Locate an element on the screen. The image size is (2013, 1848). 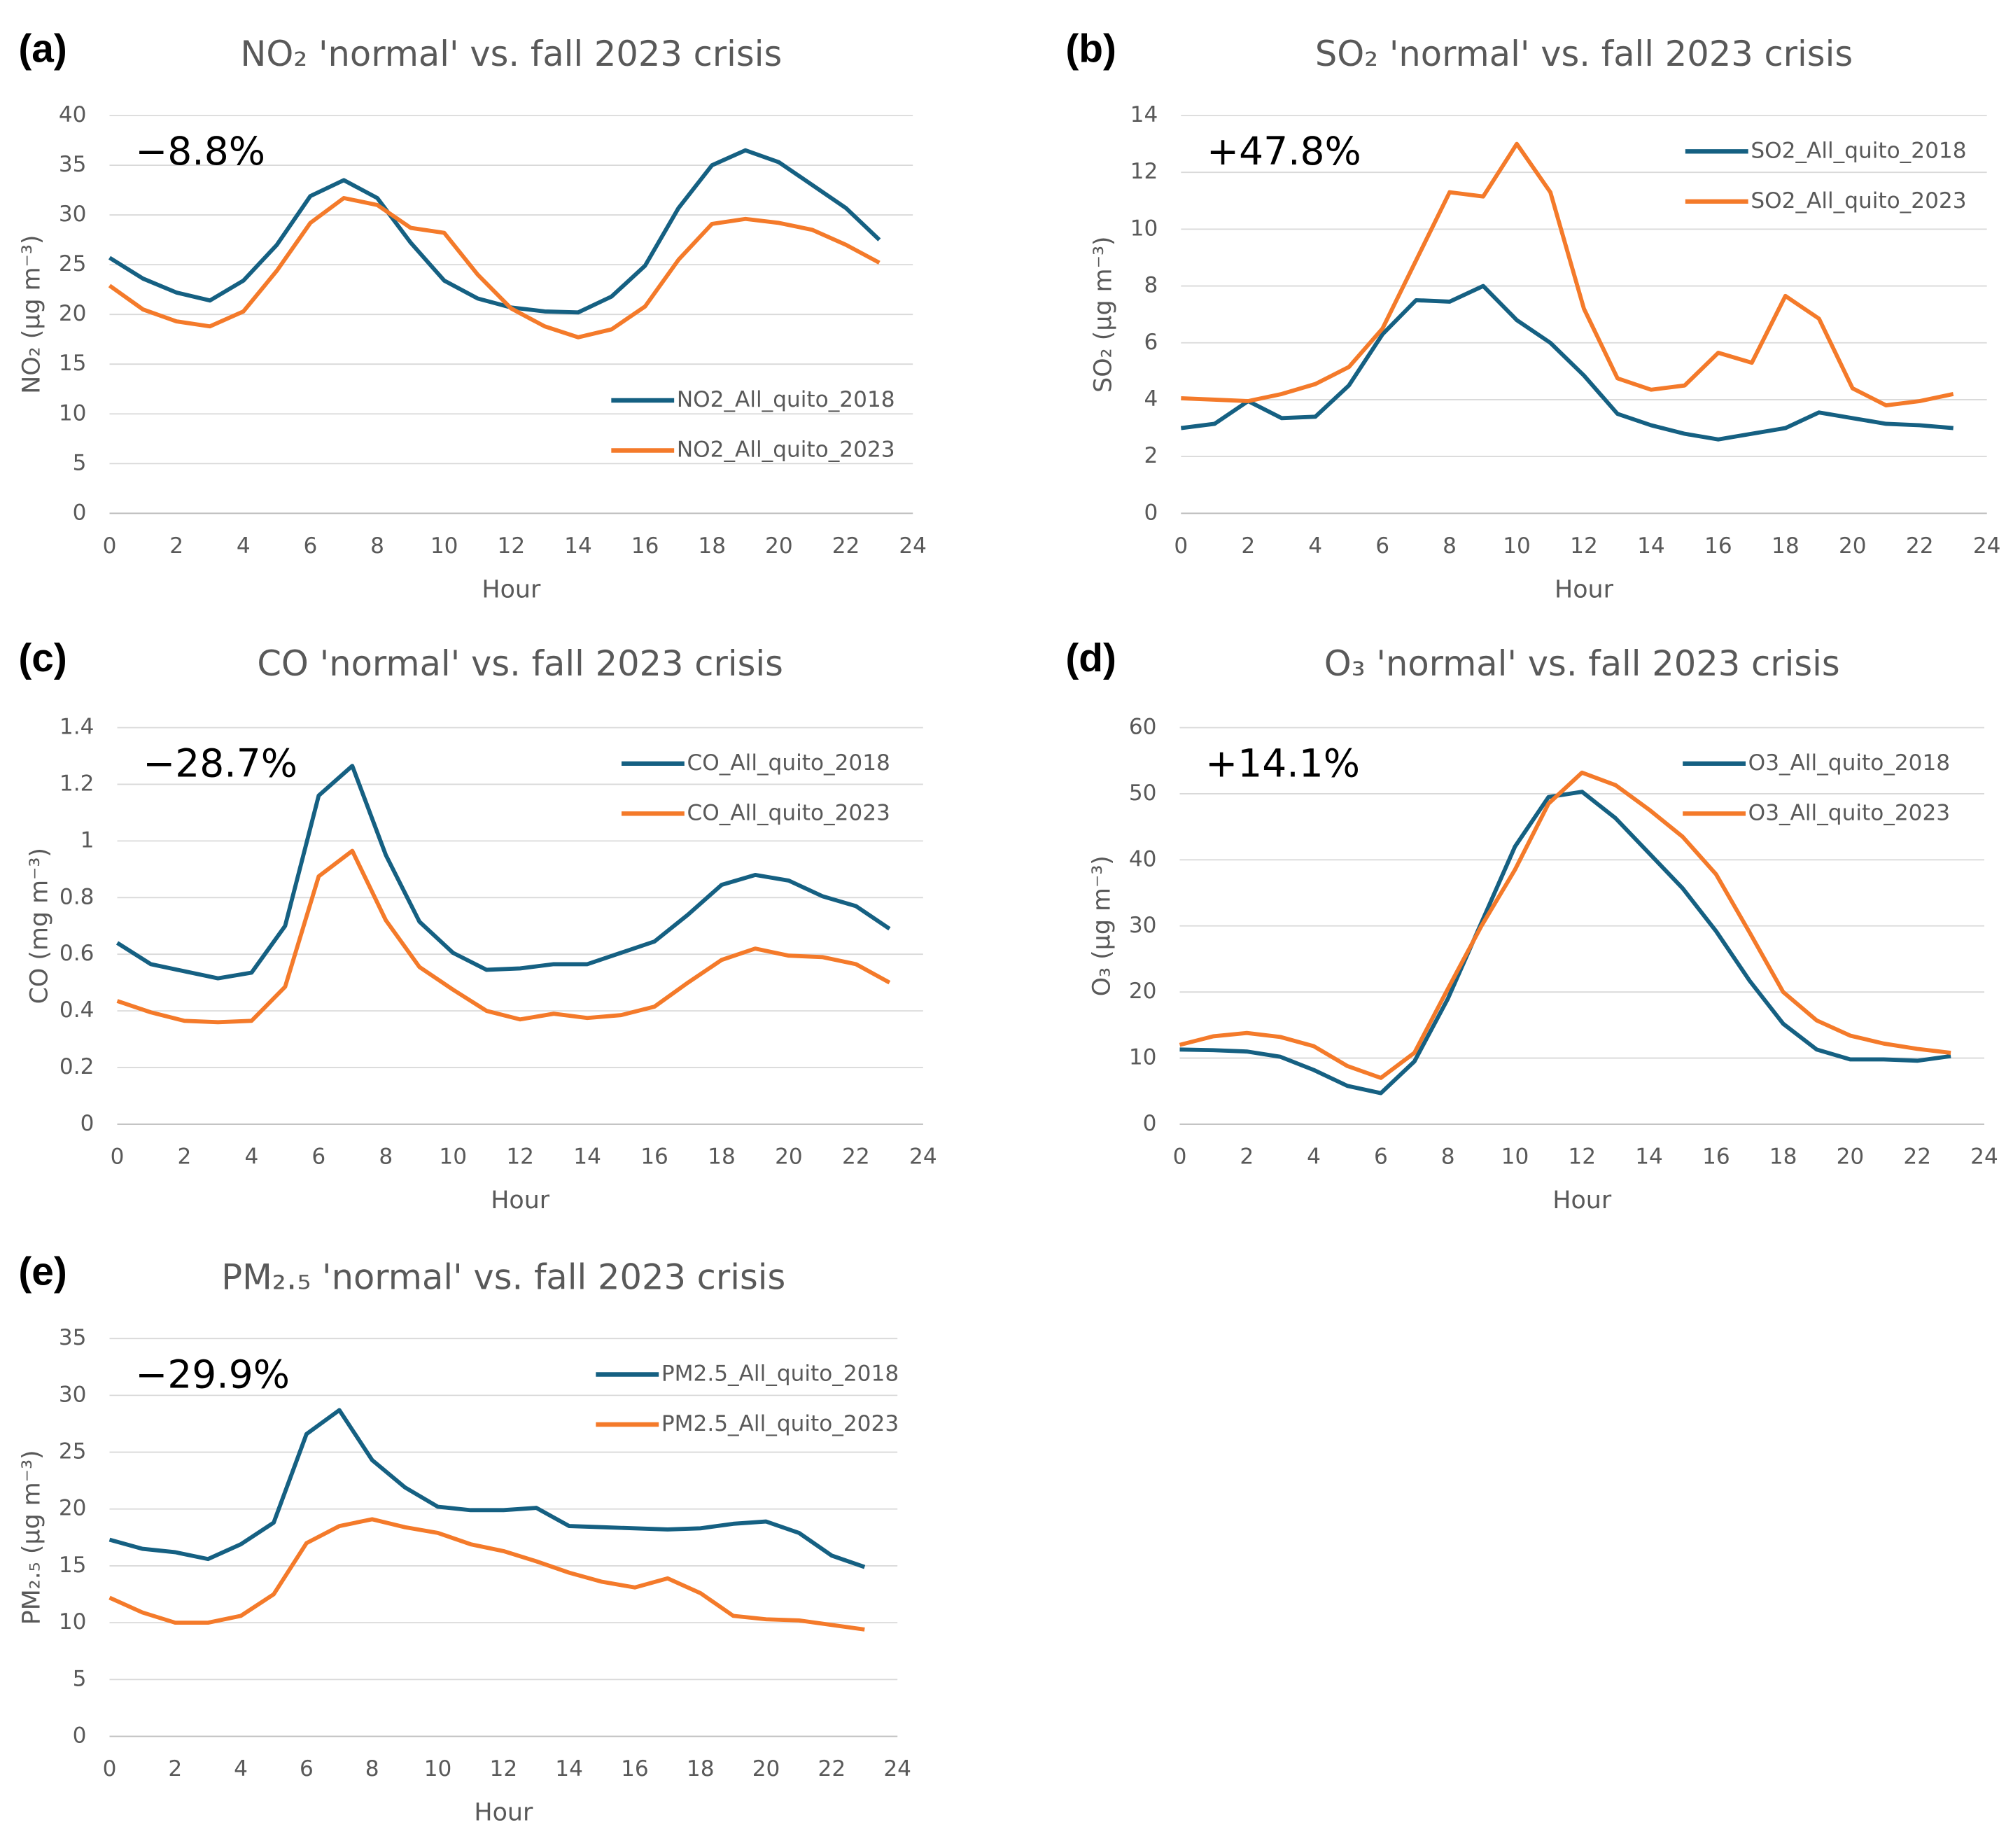
y-tick-label: 12 is located at coordinates (1144, 171).